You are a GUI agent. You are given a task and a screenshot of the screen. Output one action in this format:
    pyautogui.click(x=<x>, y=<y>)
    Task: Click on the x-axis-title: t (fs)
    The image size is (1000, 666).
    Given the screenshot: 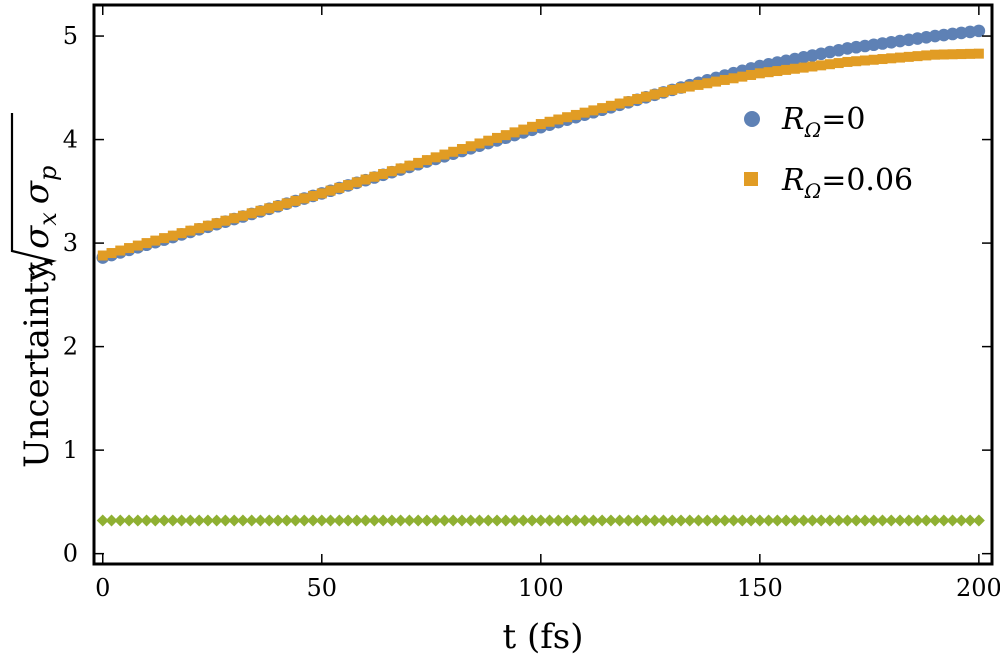 What is the action you would take?
    pyautogui.click(x=542, y=637)
    